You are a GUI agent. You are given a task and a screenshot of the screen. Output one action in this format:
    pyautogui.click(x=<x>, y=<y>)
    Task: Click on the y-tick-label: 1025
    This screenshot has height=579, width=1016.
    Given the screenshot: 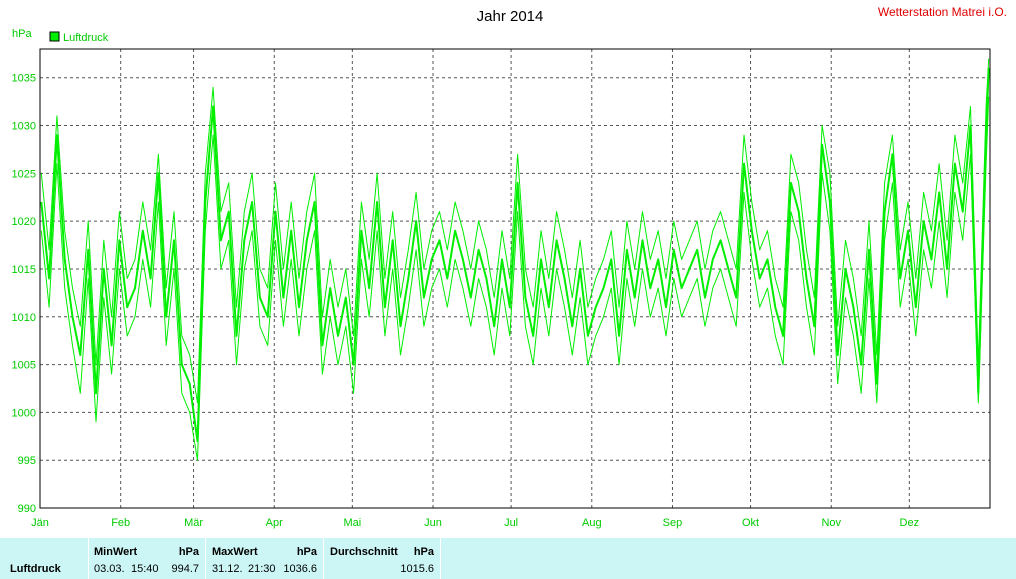 What is the action you would take?
    pyautogui.click(x=24, y=174)
    